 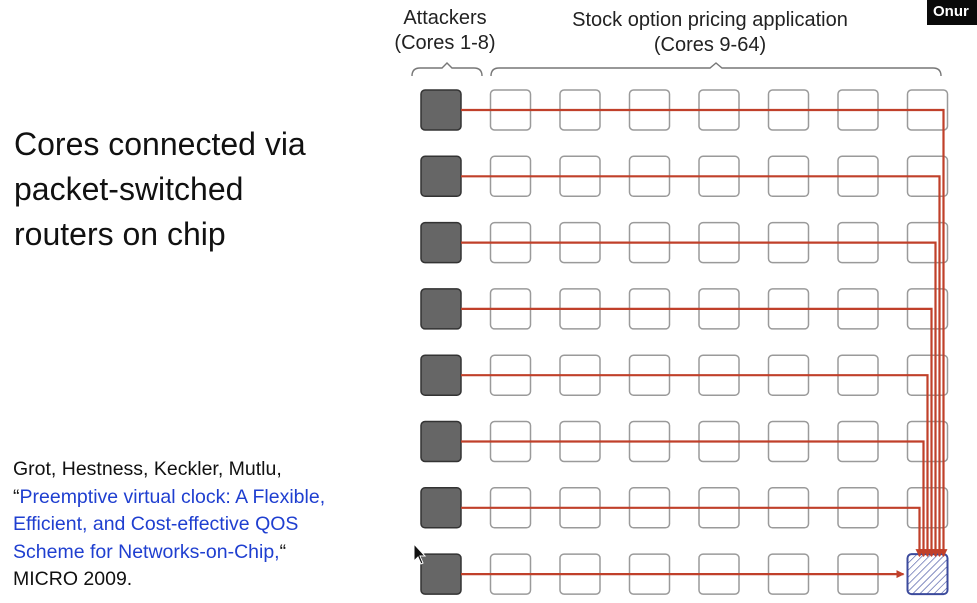 I want to click on citation-title-line-2: Efficient, and Cost-effective QOS, so click(x=156, y=524).